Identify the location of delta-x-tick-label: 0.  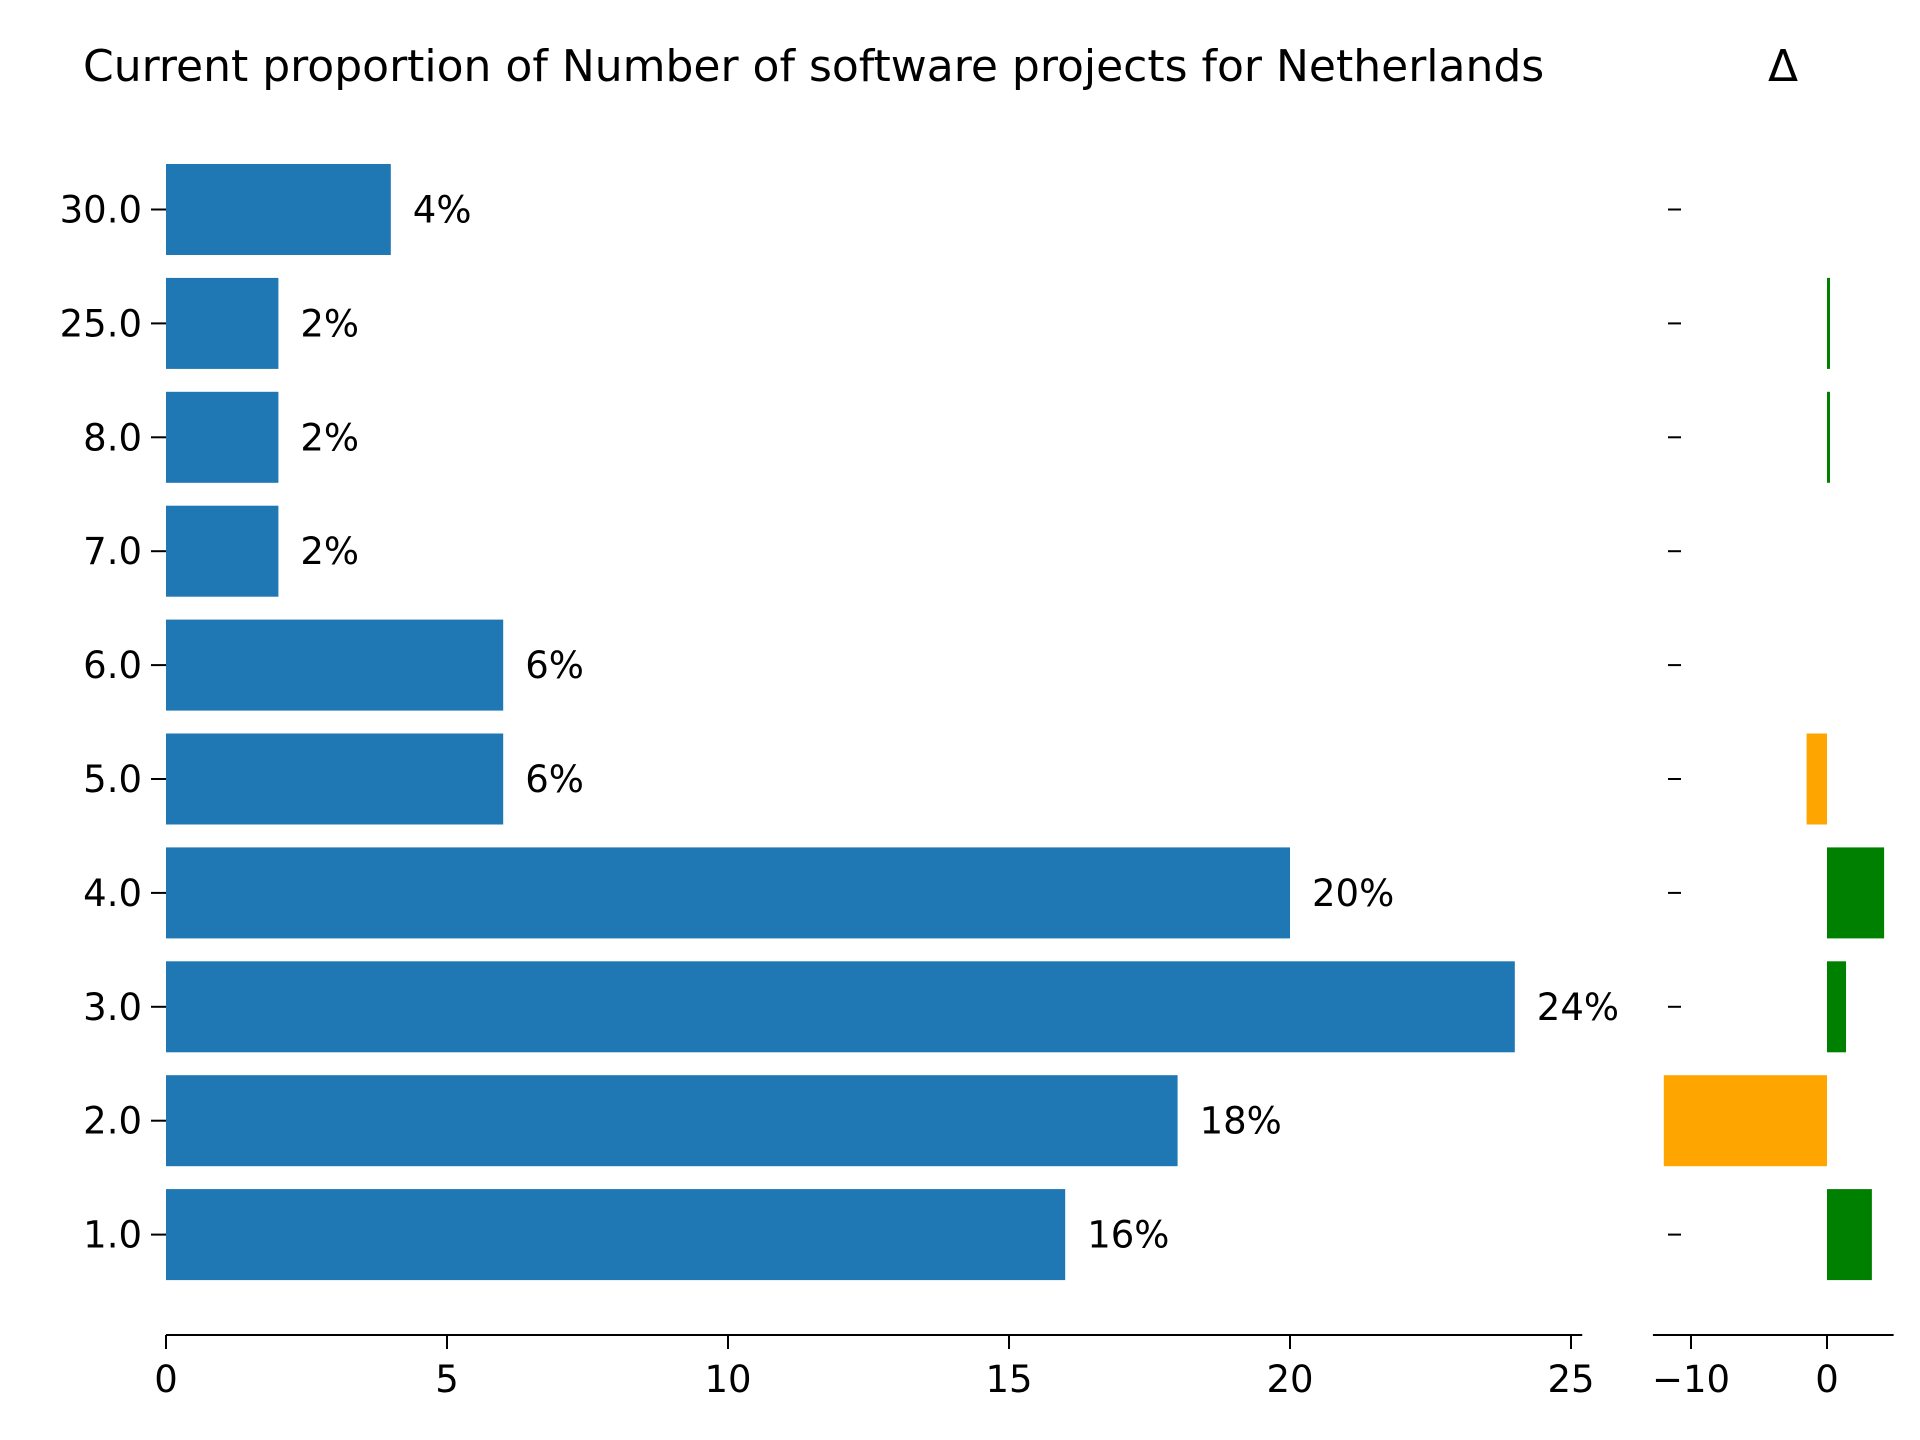
(1827, 1379).